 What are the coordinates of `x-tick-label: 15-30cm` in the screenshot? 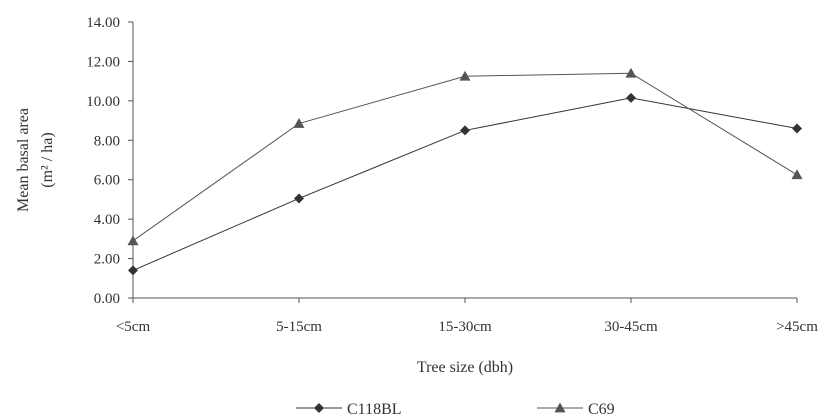 It's located at (465, 327).